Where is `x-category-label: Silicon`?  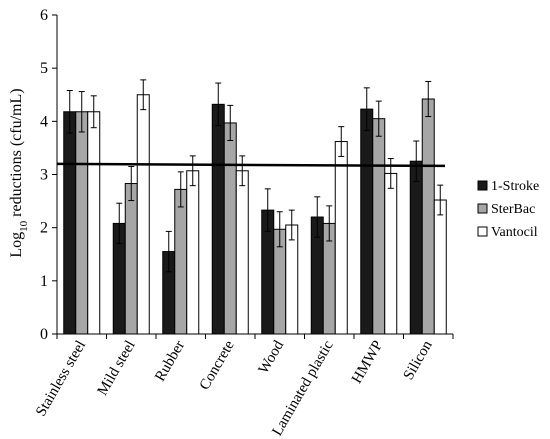 x-category-label: Silicon is located at coordinates (418, 360).